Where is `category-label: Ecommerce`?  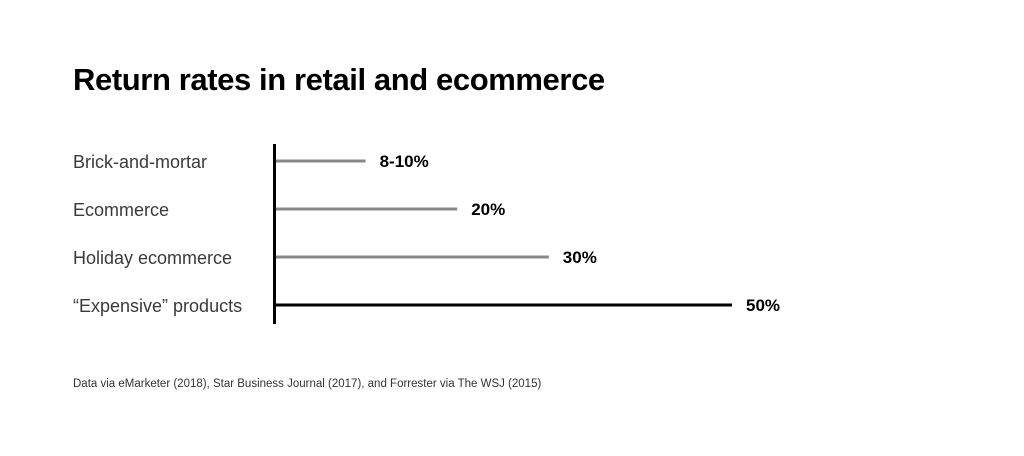
category-label: Ecommerce is located at coordinates (121, 210).